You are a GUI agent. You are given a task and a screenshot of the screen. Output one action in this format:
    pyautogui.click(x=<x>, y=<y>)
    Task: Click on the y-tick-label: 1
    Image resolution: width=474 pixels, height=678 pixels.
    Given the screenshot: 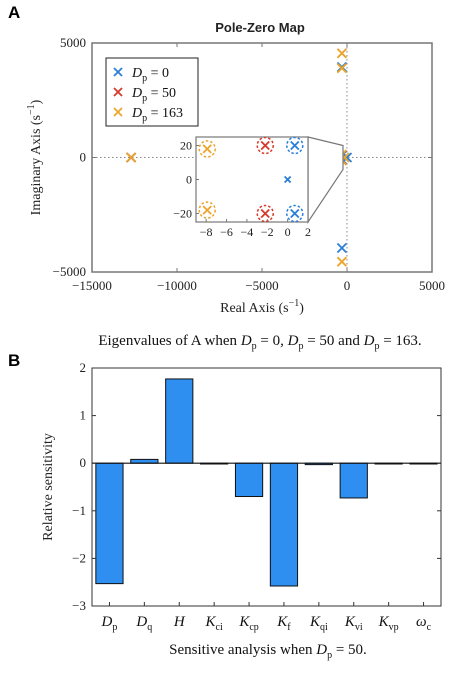 What is the action you would take?
    pyautogui.click(x=83, y=415)
    